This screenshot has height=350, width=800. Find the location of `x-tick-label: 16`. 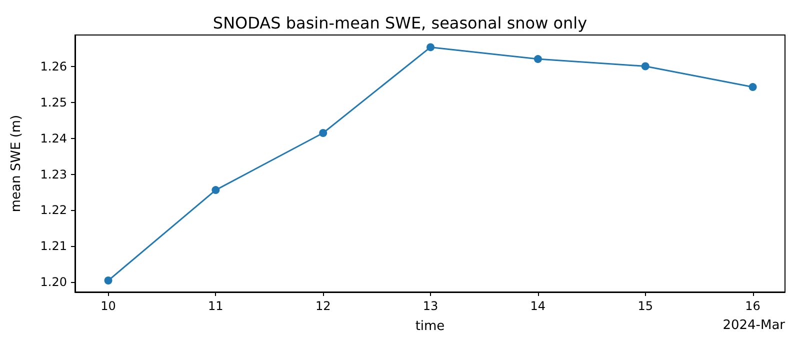

x-tick-label: 16 is located at coordinates (752, 306).